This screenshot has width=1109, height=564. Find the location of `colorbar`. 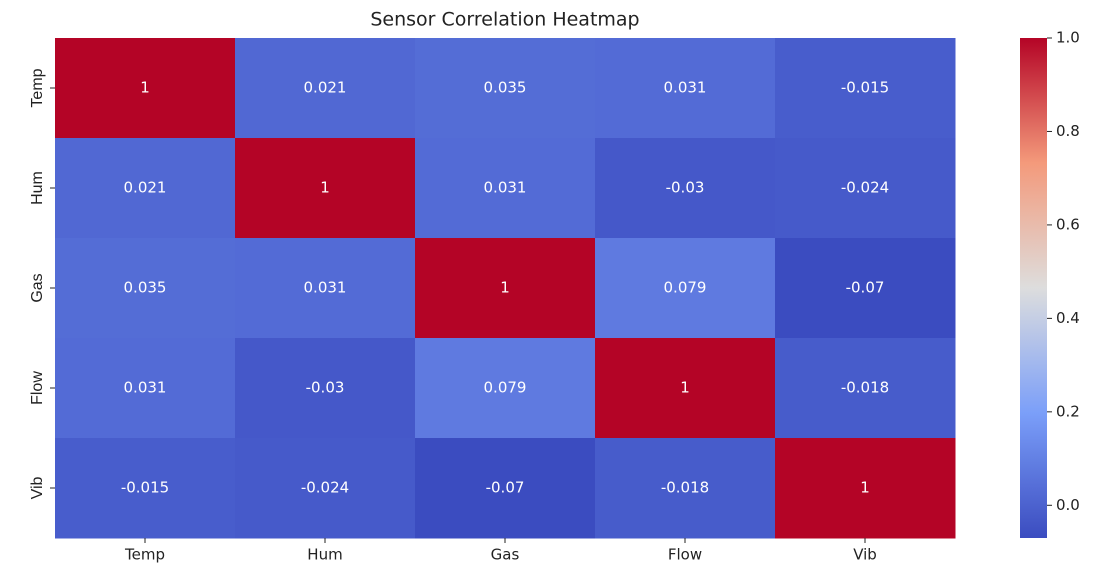

colorbar is located at coordinates (1033, 288).